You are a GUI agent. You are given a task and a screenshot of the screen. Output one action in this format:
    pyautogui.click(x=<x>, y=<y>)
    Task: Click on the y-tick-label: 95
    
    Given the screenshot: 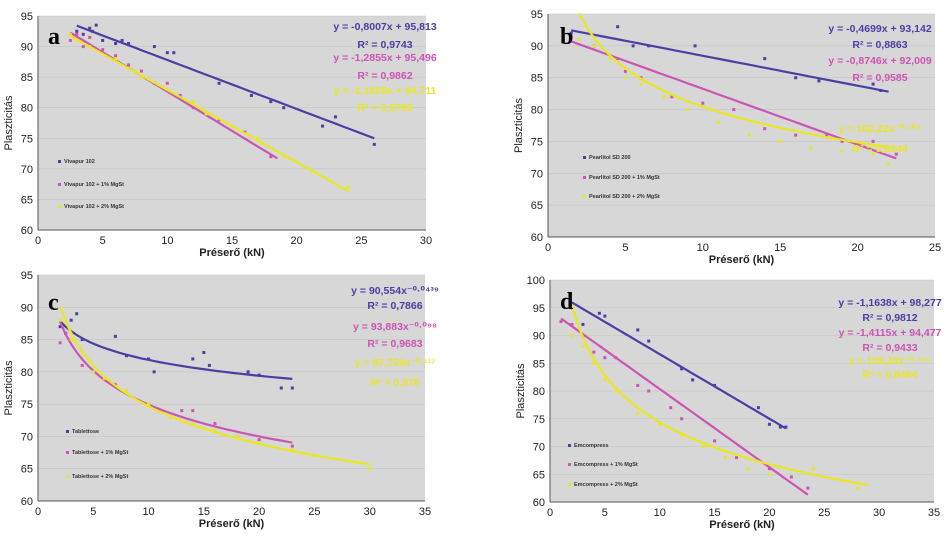 What is the action you would take?
    pyautogui.click(x=539, y=309)
    